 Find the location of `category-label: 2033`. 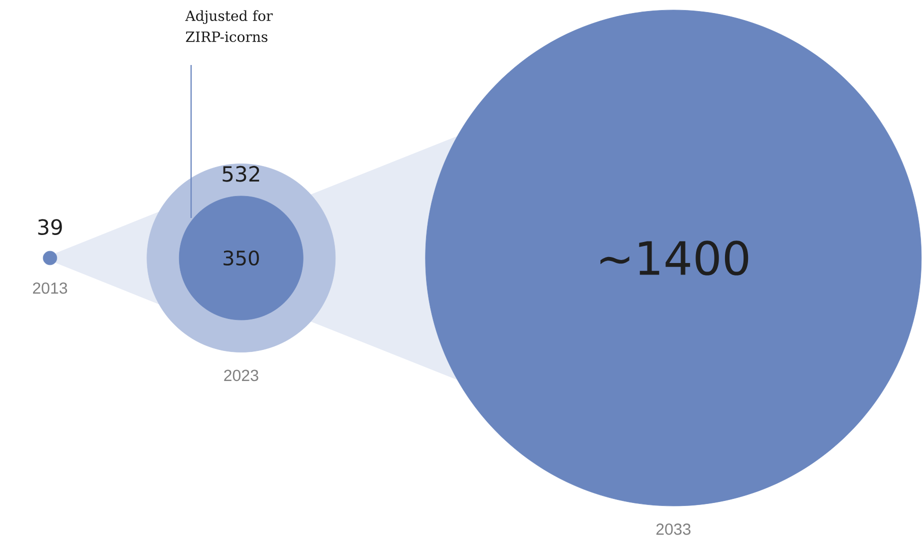

category-label: 2033 is located at coordinates (673, 529).